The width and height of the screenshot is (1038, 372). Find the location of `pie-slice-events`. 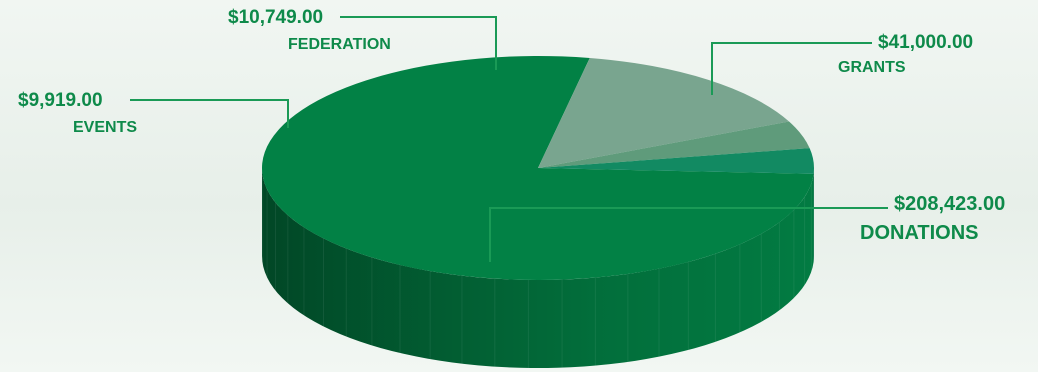

pie-slice-events is located at coordinates (676, 161).